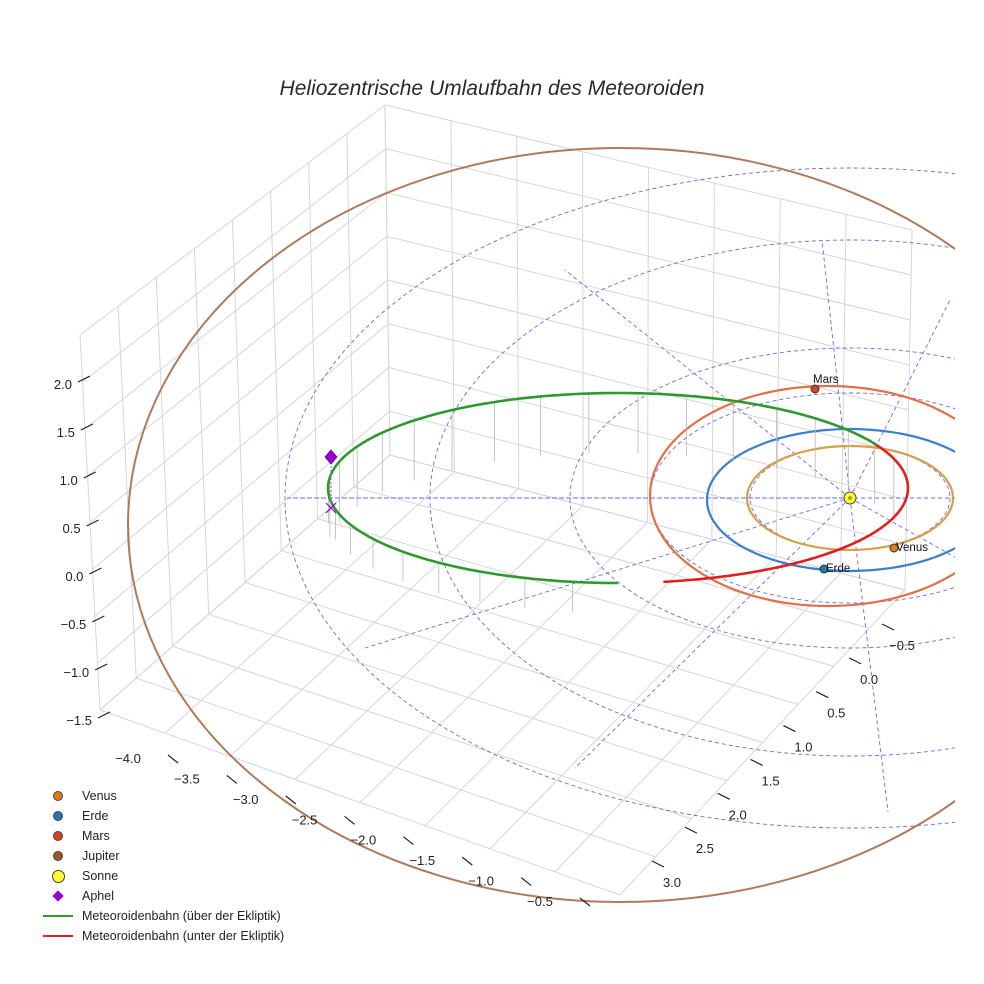  Describe the element at coordinates (771, 780) in the screenshot. I see `y-tick-label: 1.5` at that location.